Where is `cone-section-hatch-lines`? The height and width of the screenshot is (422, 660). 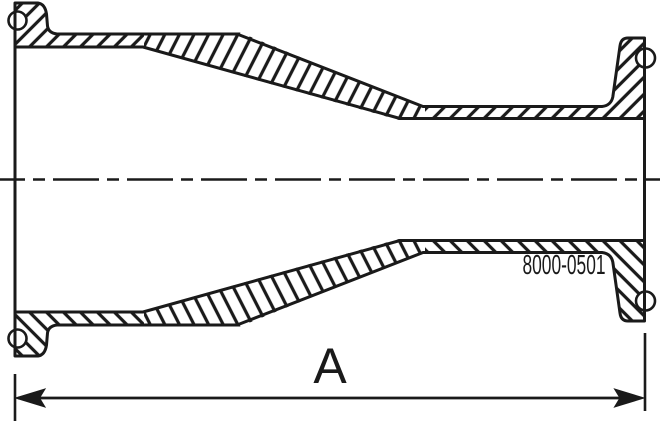 cone-section-hatch-lines is located at coordinates (284, 76).